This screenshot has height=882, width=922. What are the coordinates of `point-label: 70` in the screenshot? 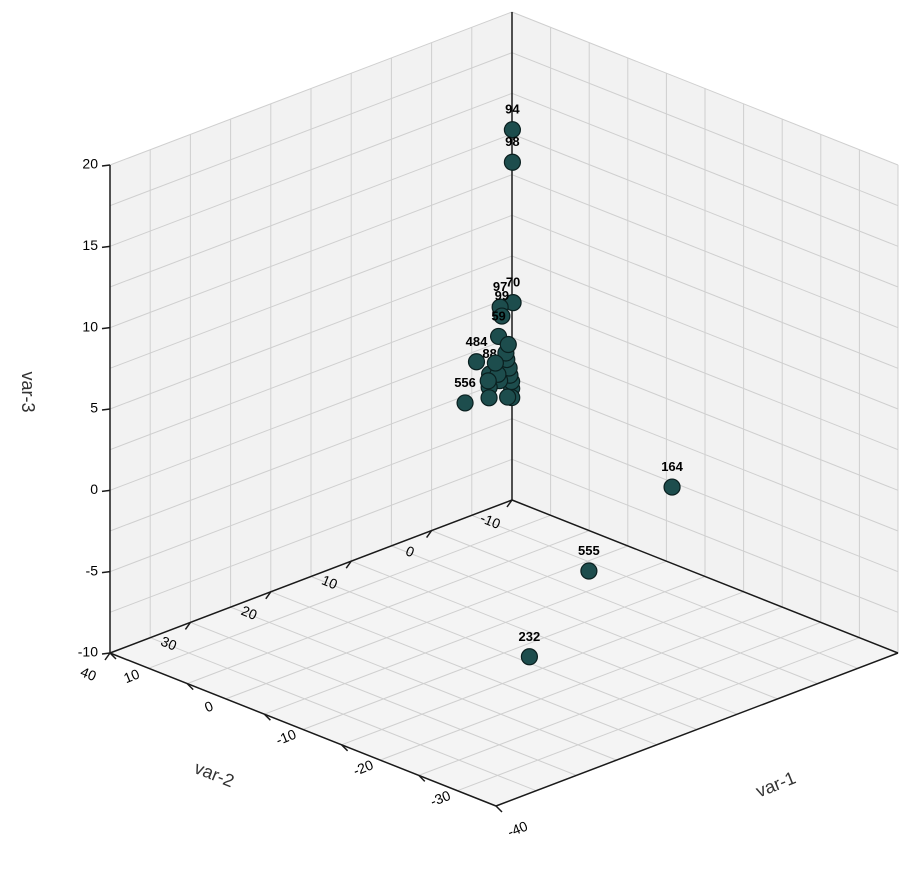 It's located at (513, 282).